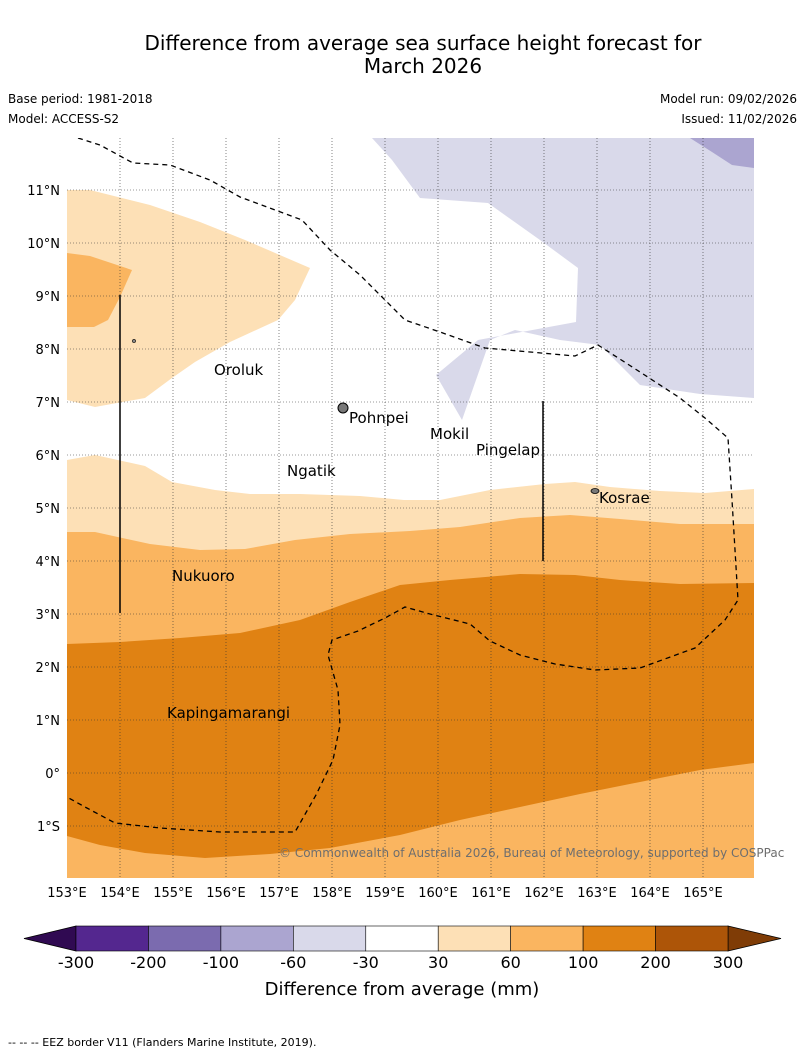 The height and width of the screenshot is (1058, 804). I want to click on lon-label: 163°E, so click(597, 893).